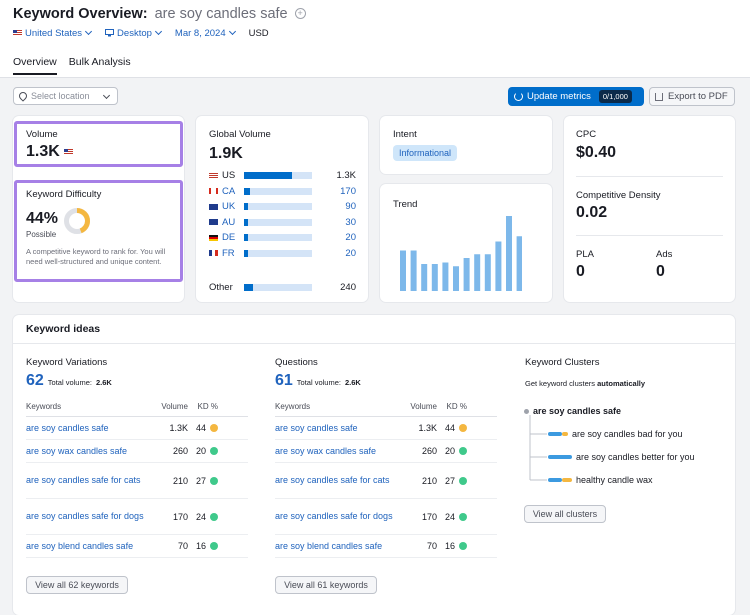  Describe the element at coordinates (283, 192) in the screenshot. I see `country-row: CA 170` at that location.